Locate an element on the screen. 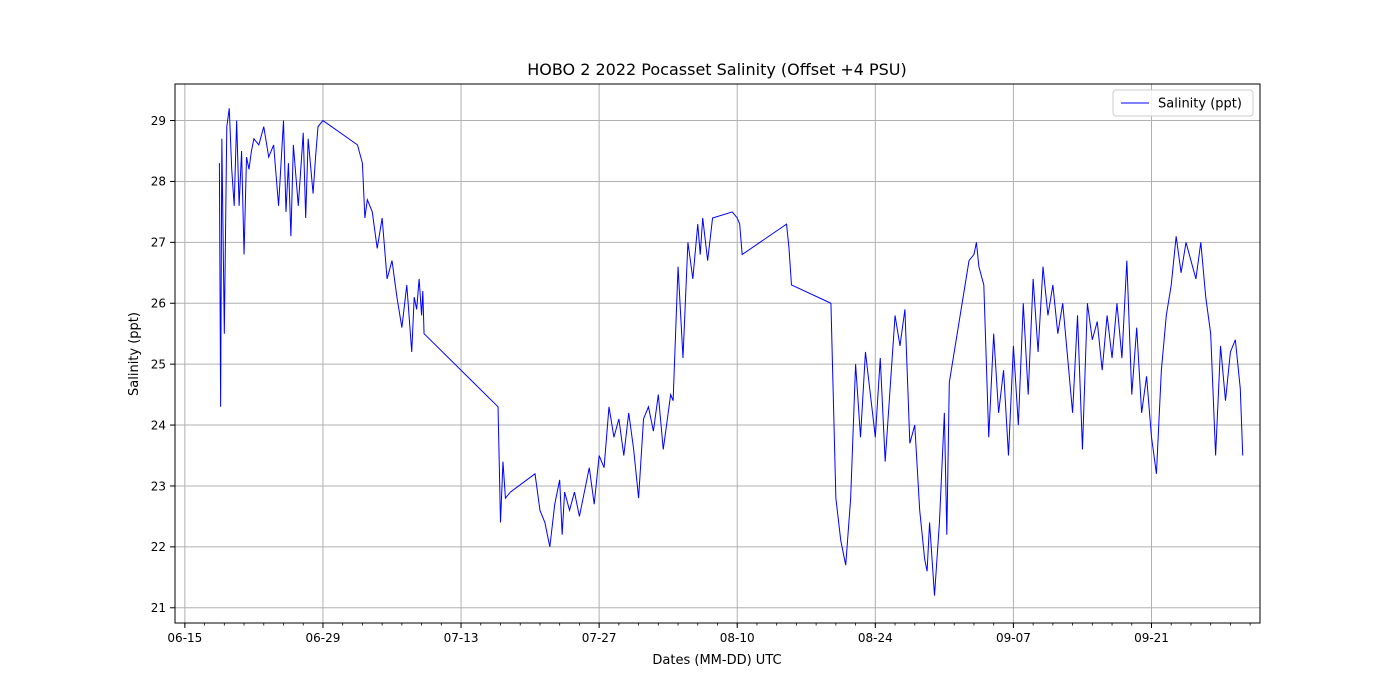 The width and height of the screenshot is (1400, 700). x-tick-label: 08-24 is located at coordinates (875, 638).